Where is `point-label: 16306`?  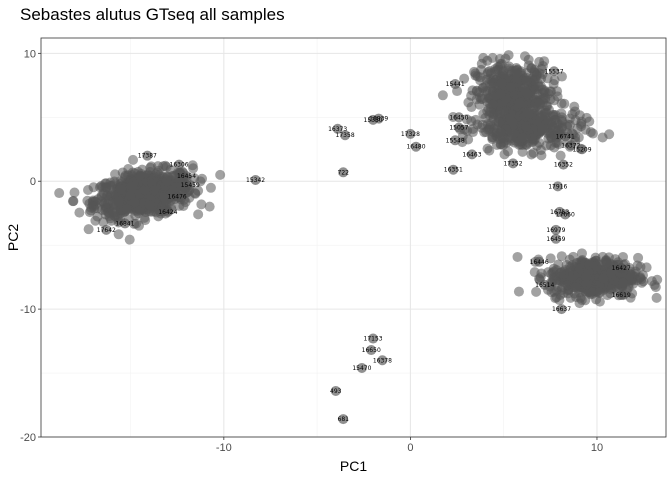
point-label: 16306 is located at coordinates (179, 165).